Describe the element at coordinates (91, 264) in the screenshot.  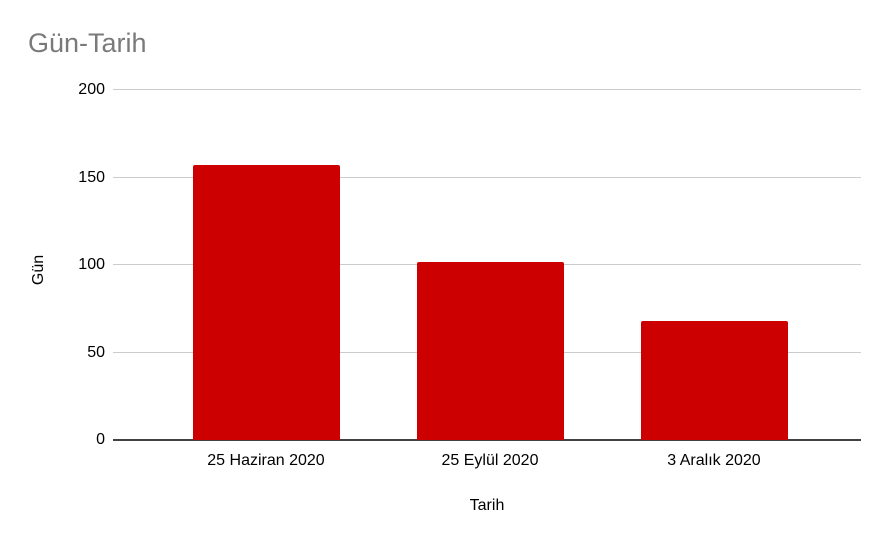
I see `y-tick-label-100: 100` at that location.